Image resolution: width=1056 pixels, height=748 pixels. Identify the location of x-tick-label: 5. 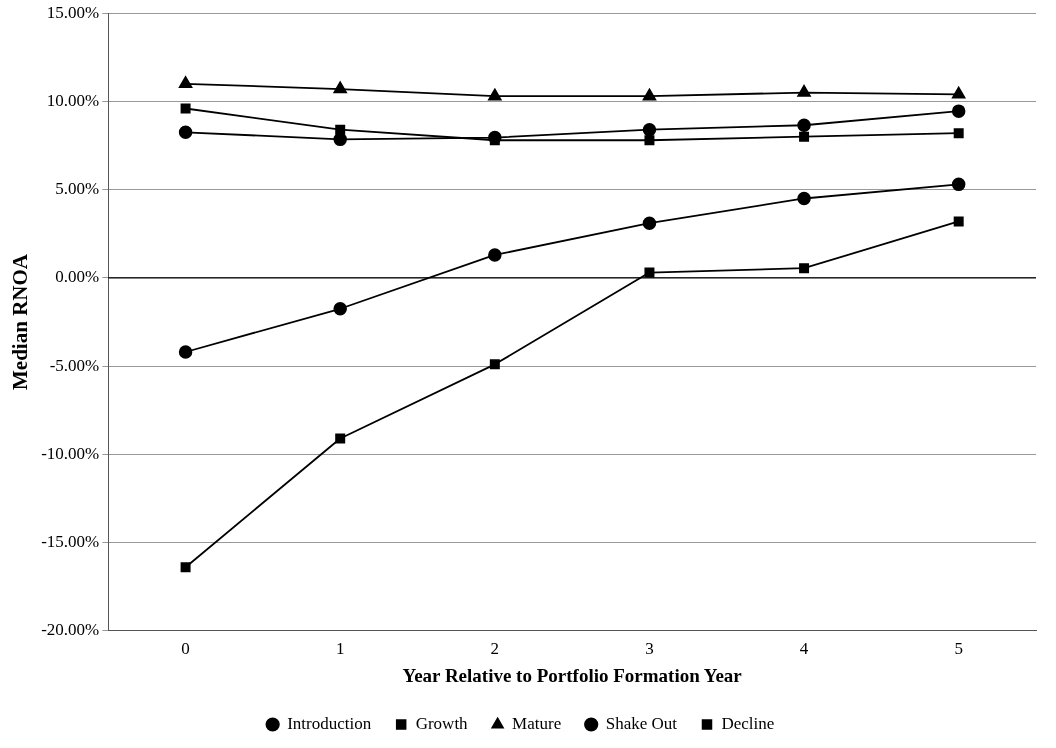
(958, 649).